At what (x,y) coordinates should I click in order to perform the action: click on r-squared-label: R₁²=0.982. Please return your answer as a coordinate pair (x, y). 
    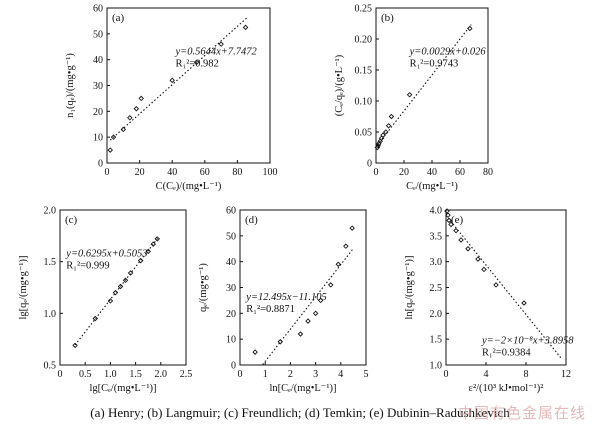
    Looking at the image, I should click on (196, 64).